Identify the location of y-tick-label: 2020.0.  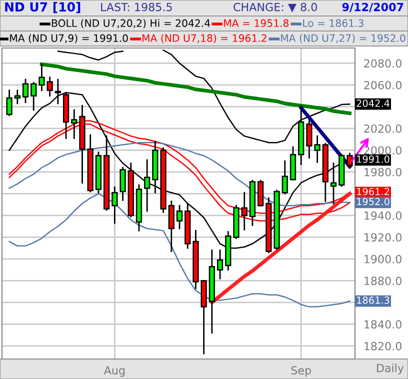
(383, 128).